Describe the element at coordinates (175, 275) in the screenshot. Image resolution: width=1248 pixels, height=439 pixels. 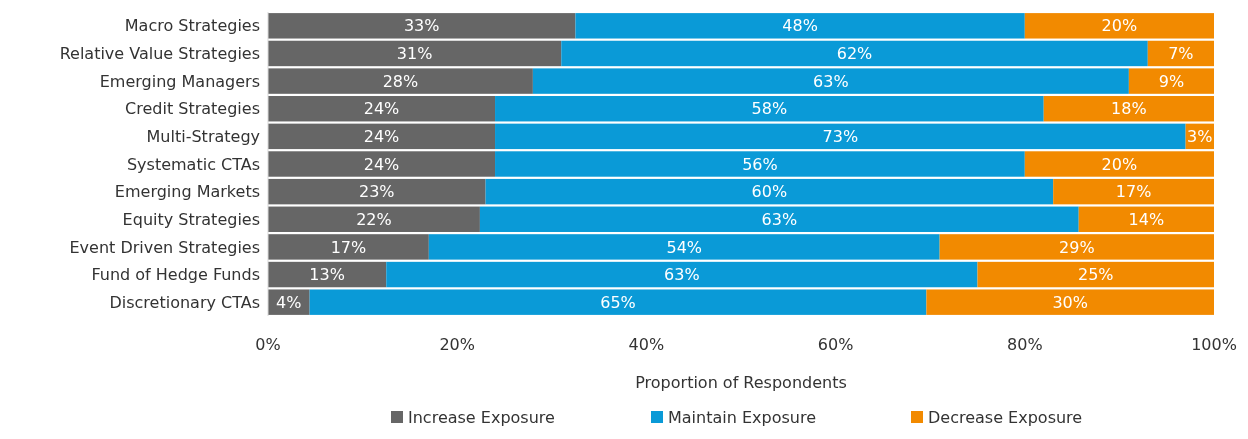
I see `y-tick-label: Fund of Hedge Funds` at that location.